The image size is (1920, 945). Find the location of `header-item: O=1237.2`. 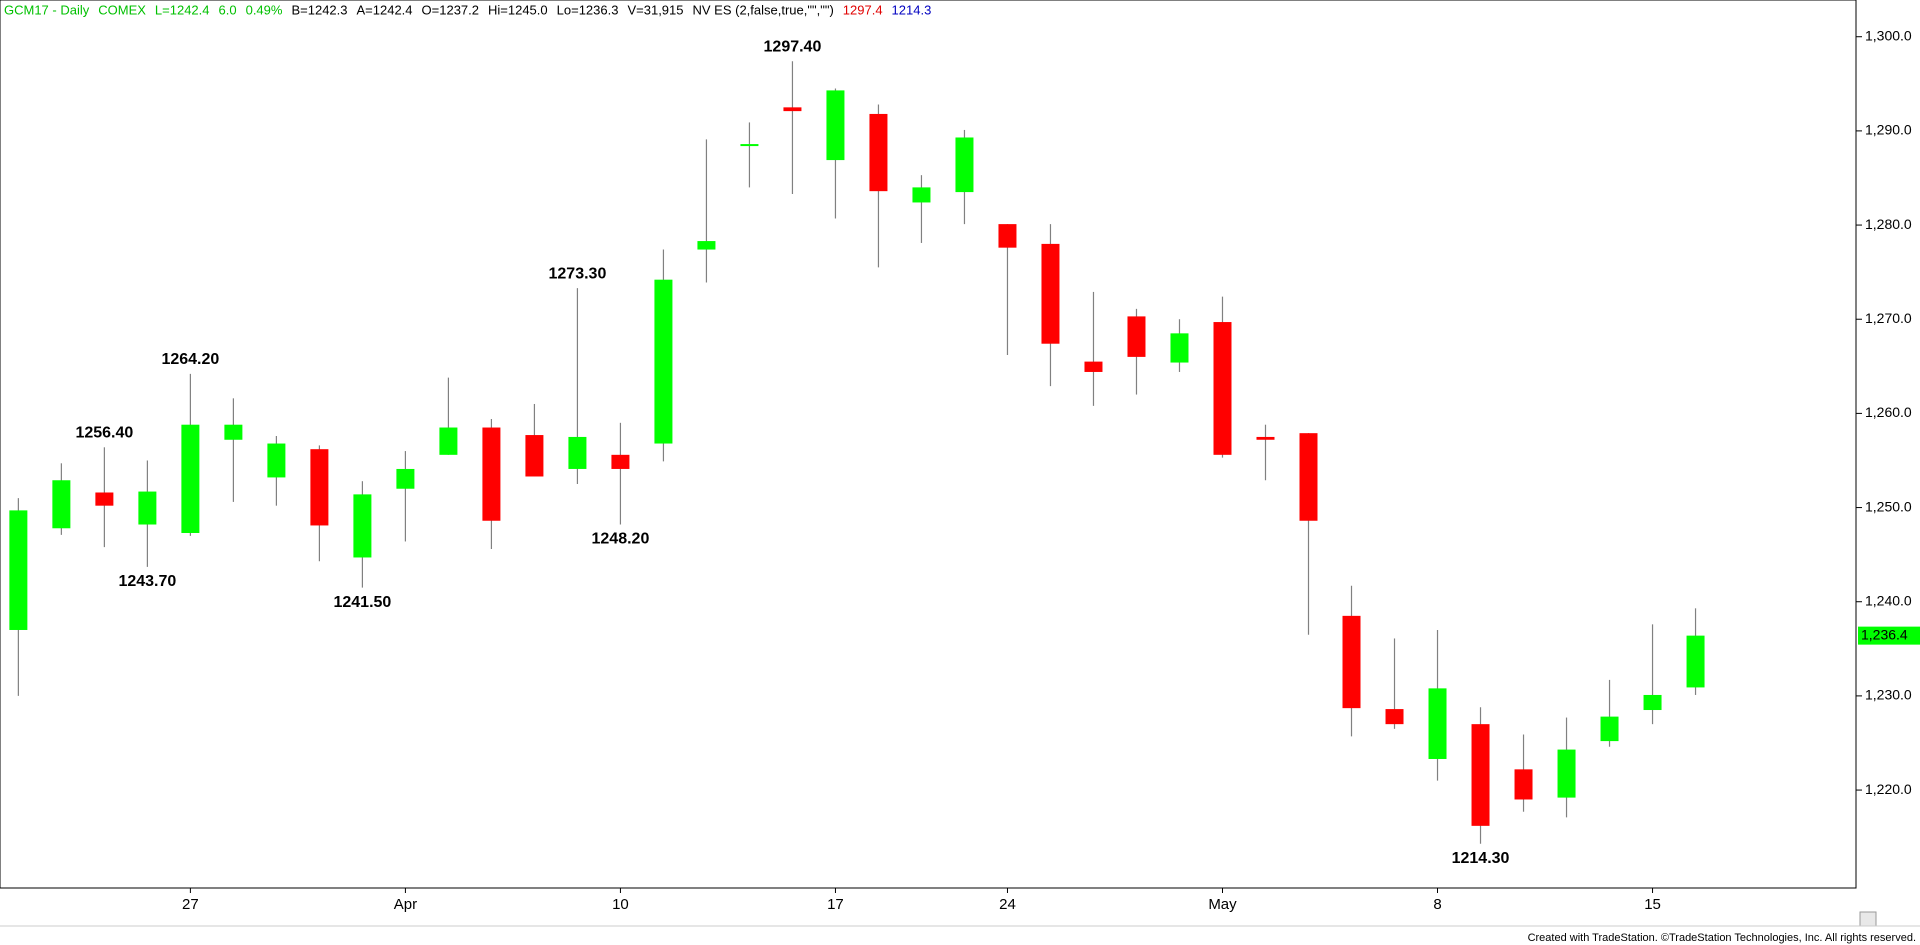

header-item: O=1237.2 is located at coordinates (450, 9).